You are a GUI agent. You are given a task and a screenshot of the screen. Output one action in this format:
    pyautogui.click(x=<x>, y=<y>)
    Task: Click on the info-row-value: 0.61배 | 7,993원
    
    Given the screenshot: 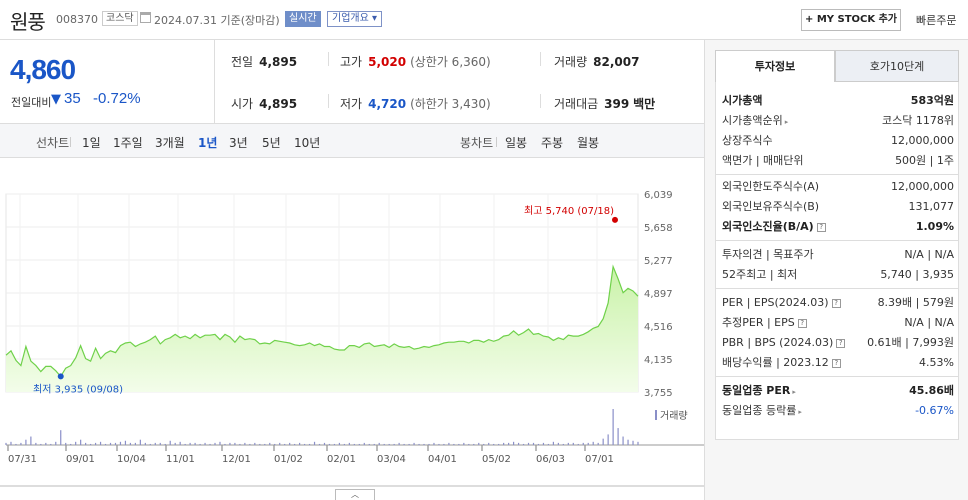 What is the action you would take?
    pyautogui.click(x=910, y=342)
    